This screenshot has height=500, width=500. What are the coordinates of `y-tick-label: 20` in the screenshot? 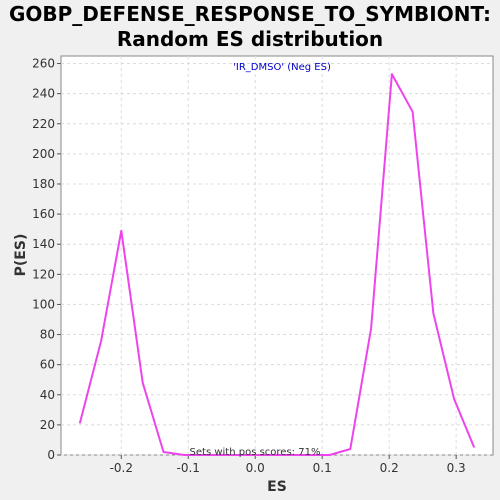 It's located at (47, 425).